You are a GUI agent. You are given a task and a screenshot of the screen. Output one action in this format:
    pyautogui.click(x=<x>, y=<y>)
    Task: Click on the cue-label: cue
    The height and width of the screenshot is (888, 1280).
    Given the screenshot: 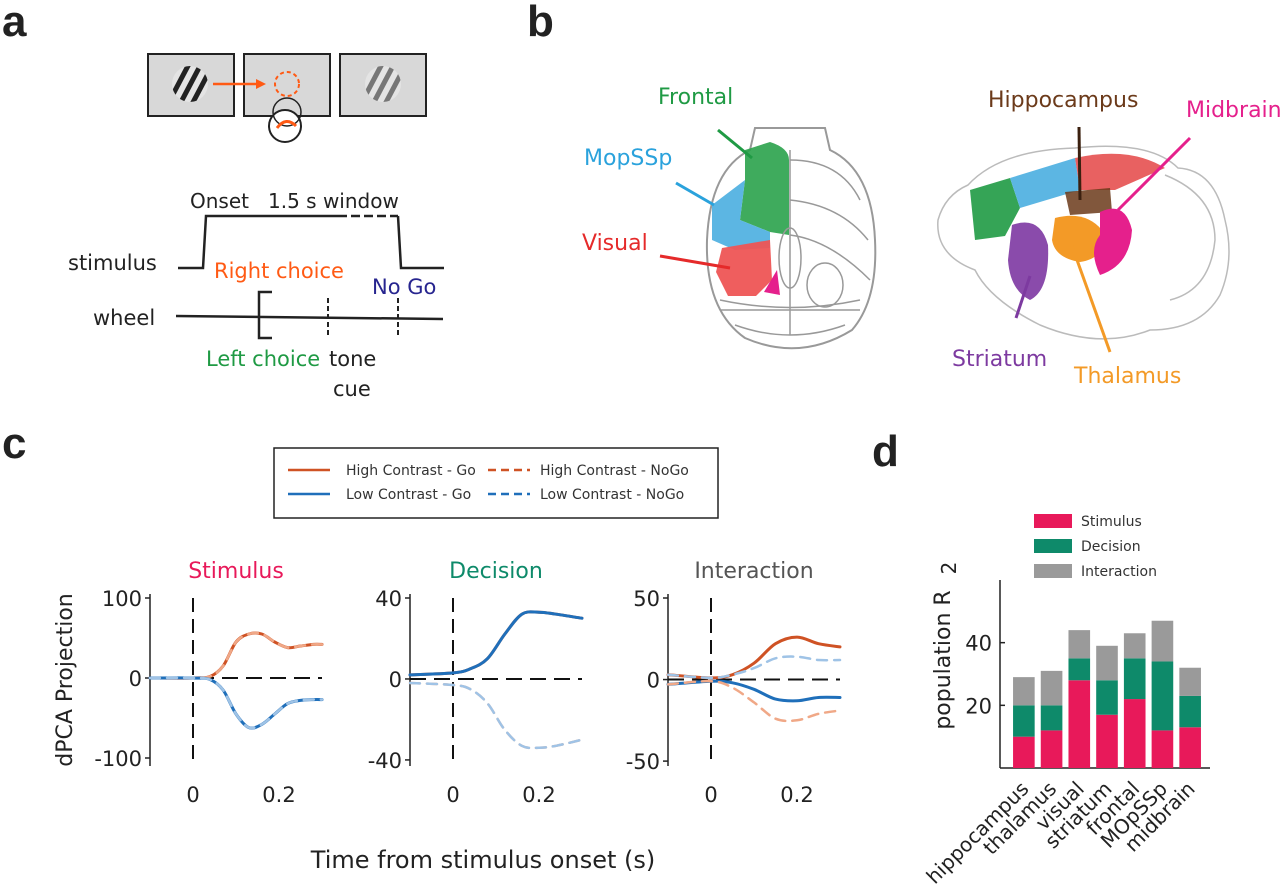 What is the action you would take?
    pyautogui.click(x=352, y=389)
    